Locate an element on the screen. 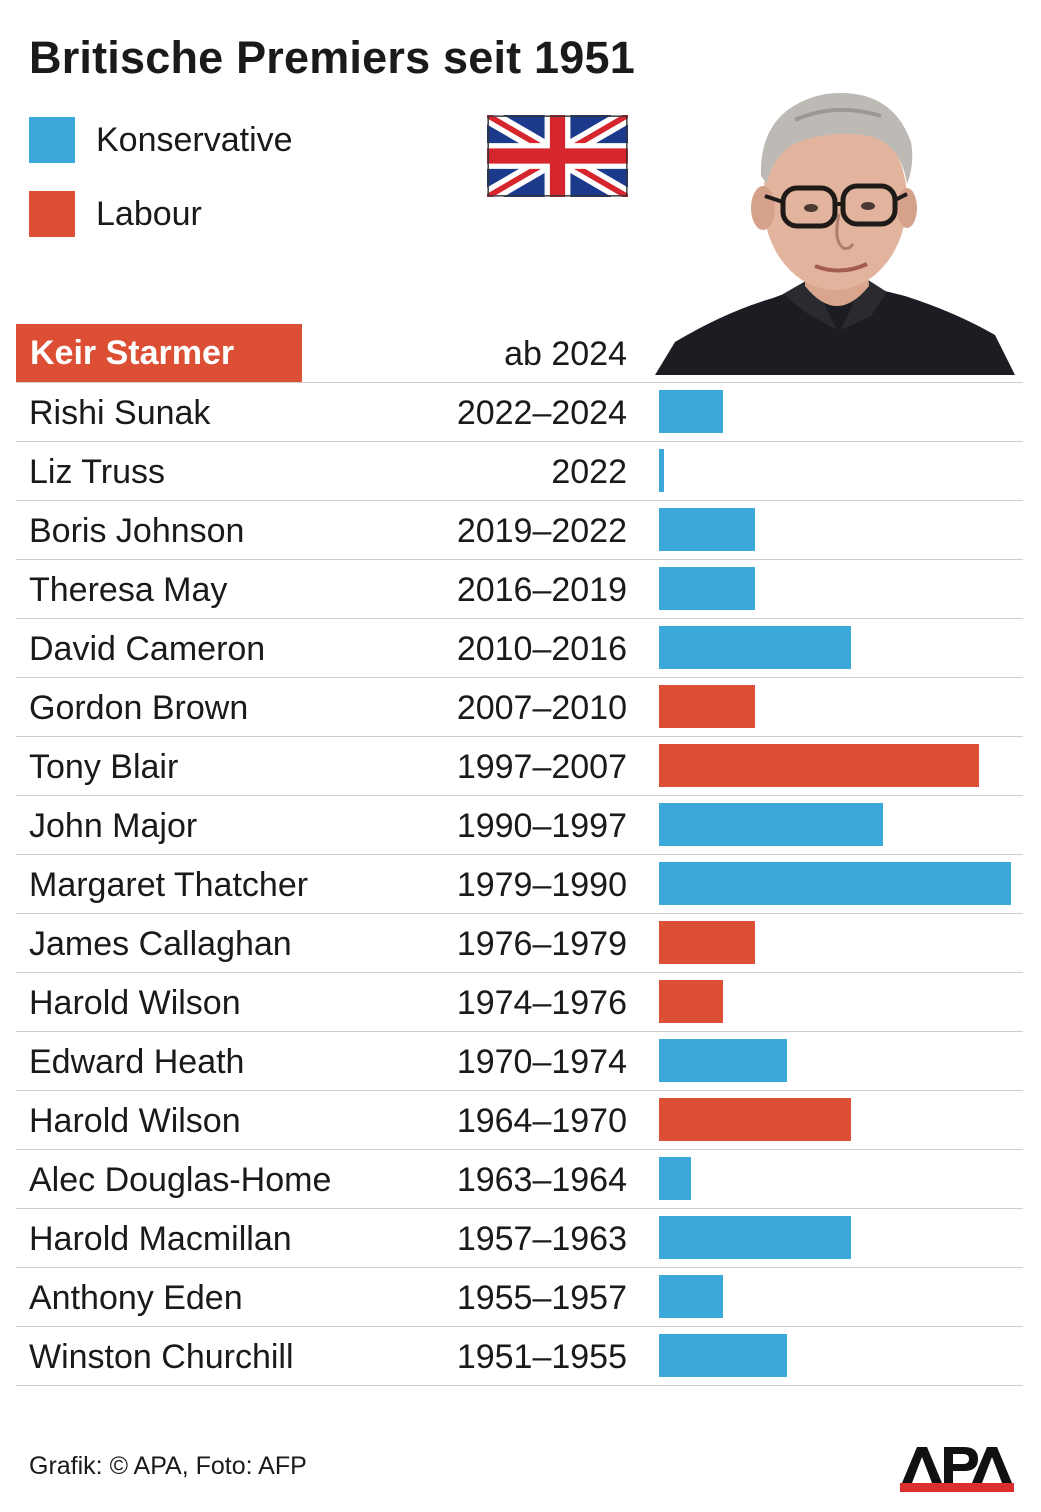 The height and width of the screenshot is (1512, 1041). premier-name: Tony Blair is located at coordinates (104, 767).